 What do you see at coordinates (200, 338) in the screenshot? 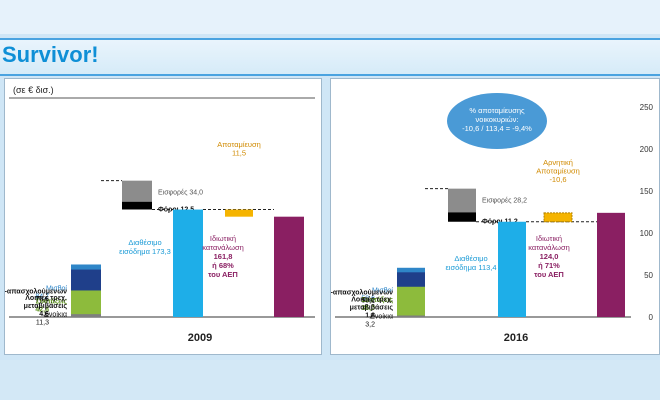
I see `year-label: 2009` at bounding box center [200, 338].